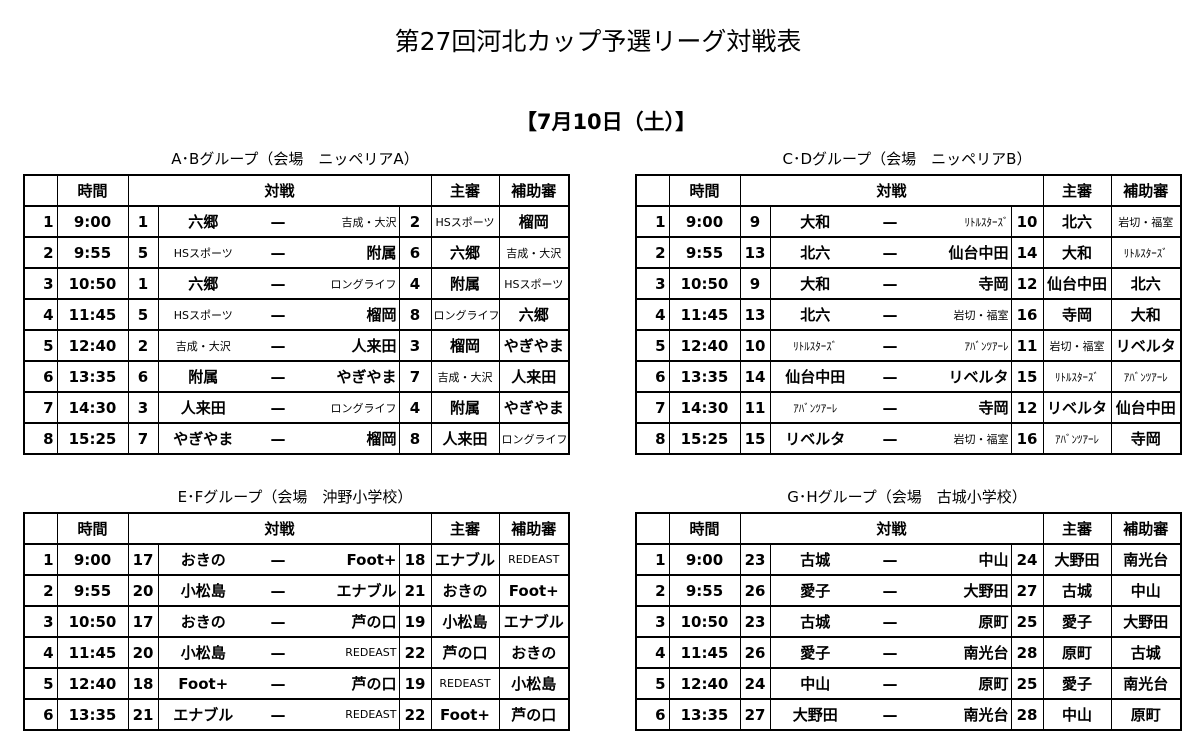 This screenshot has height=753, width=1196. I want to click on assistant: Foot+, so click(534, 590).